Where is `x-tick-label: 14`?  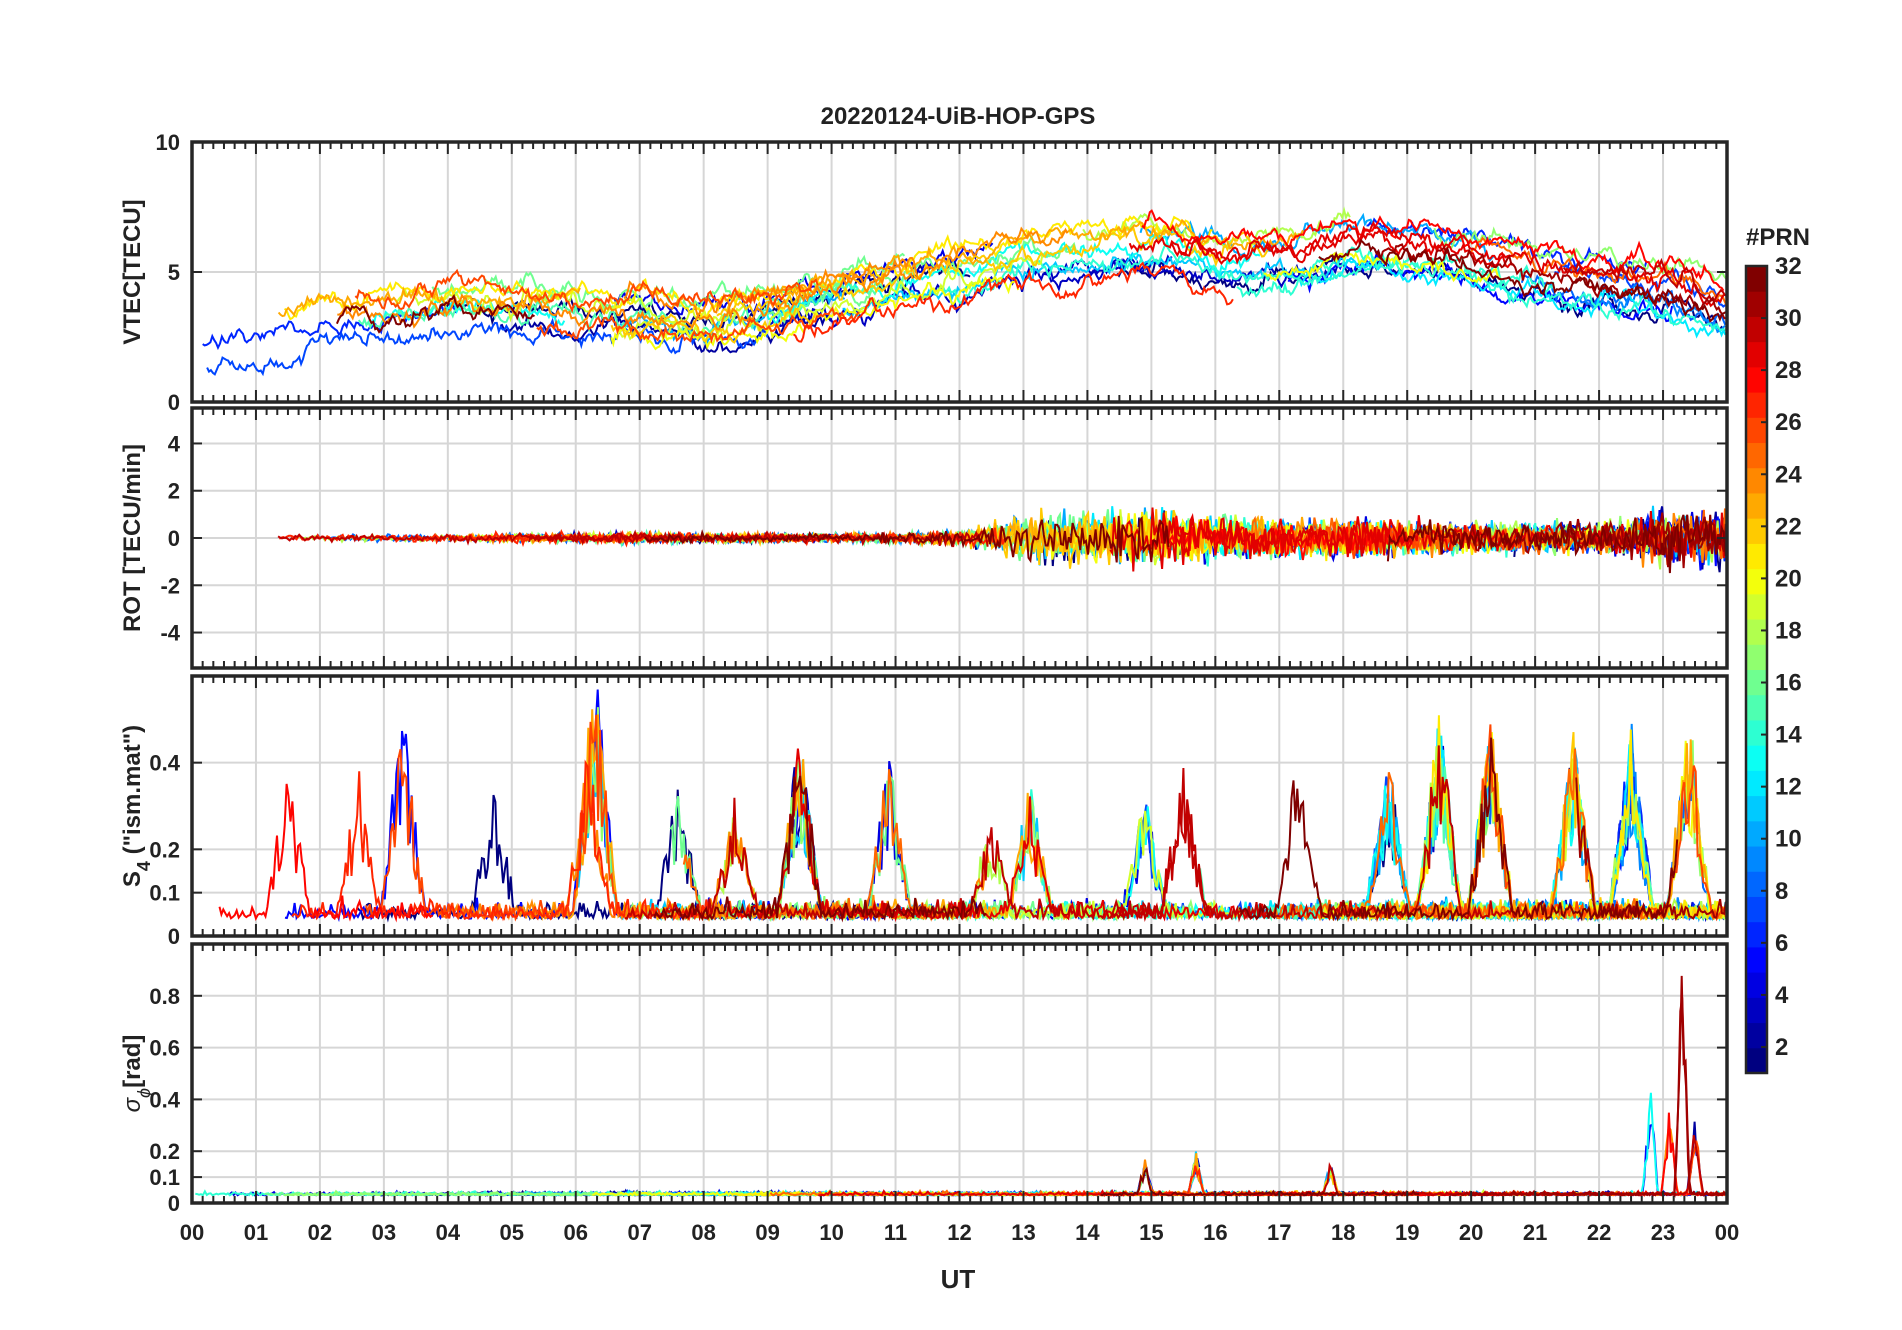 x-tick-label: 14 is located at coordinates (1087, 1232).